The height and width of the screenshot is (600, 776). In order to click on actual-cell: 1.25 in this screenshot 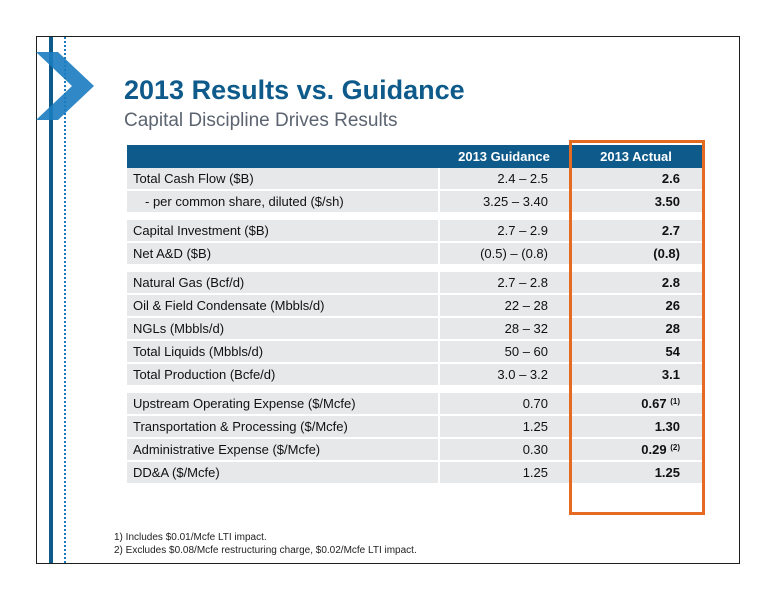, I will do `click(636, 473)`.